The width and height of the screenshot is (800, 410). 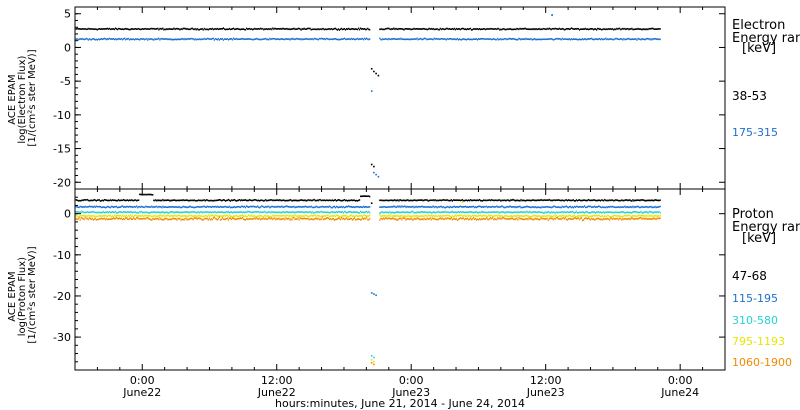 I want to click on outlier-point, so click(x=376, y=295).